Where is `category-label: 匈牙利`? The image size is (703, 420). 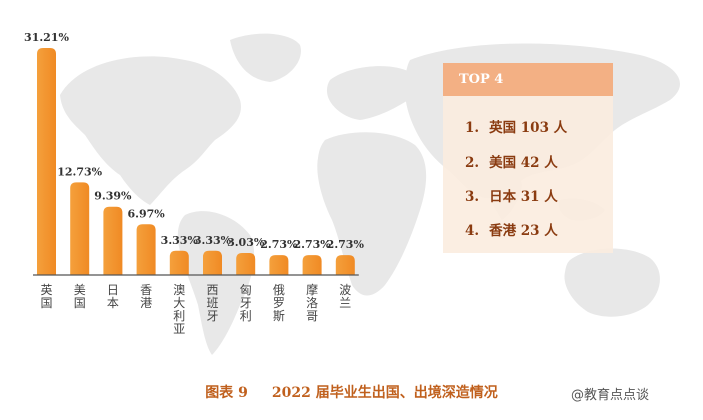 category-label: 匈牙利 is located at coordinates (246, 303).